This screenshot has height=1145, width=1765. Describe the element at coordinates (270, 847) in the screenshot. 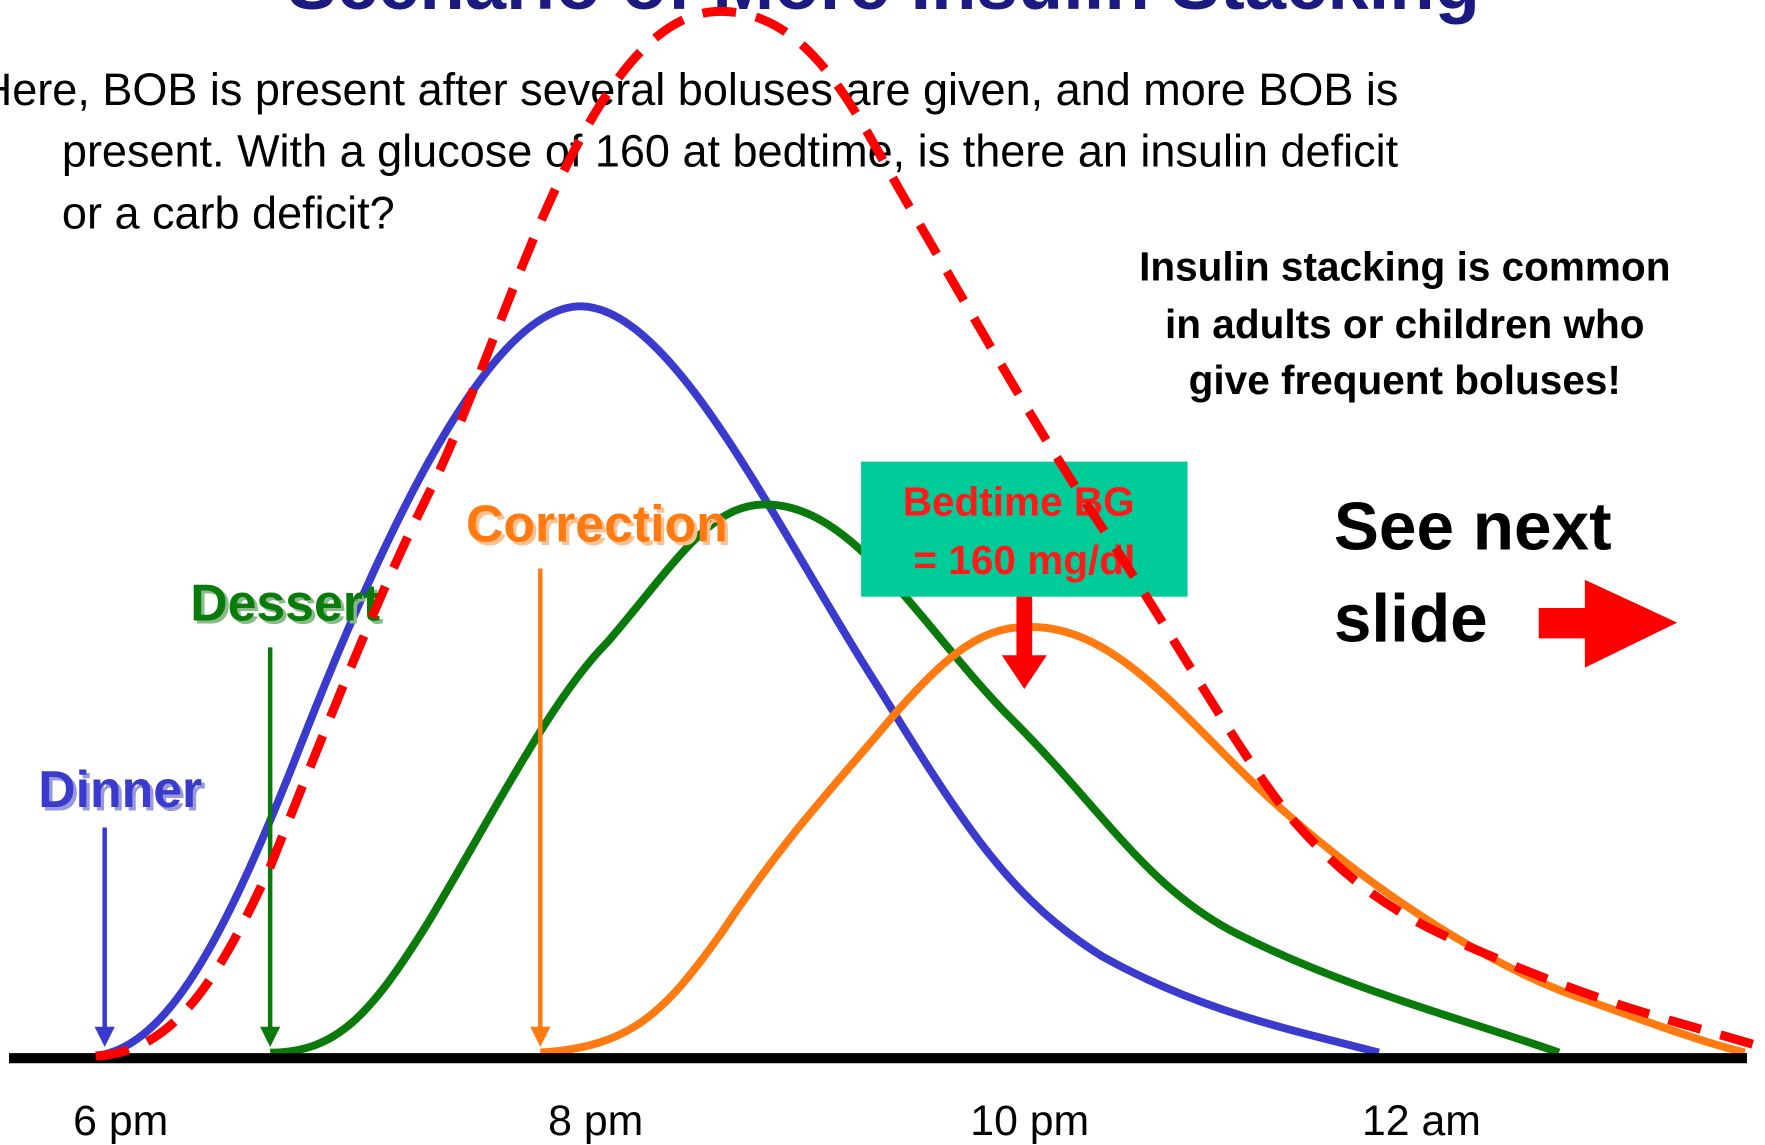

I see `dessert-arrow` at that location.